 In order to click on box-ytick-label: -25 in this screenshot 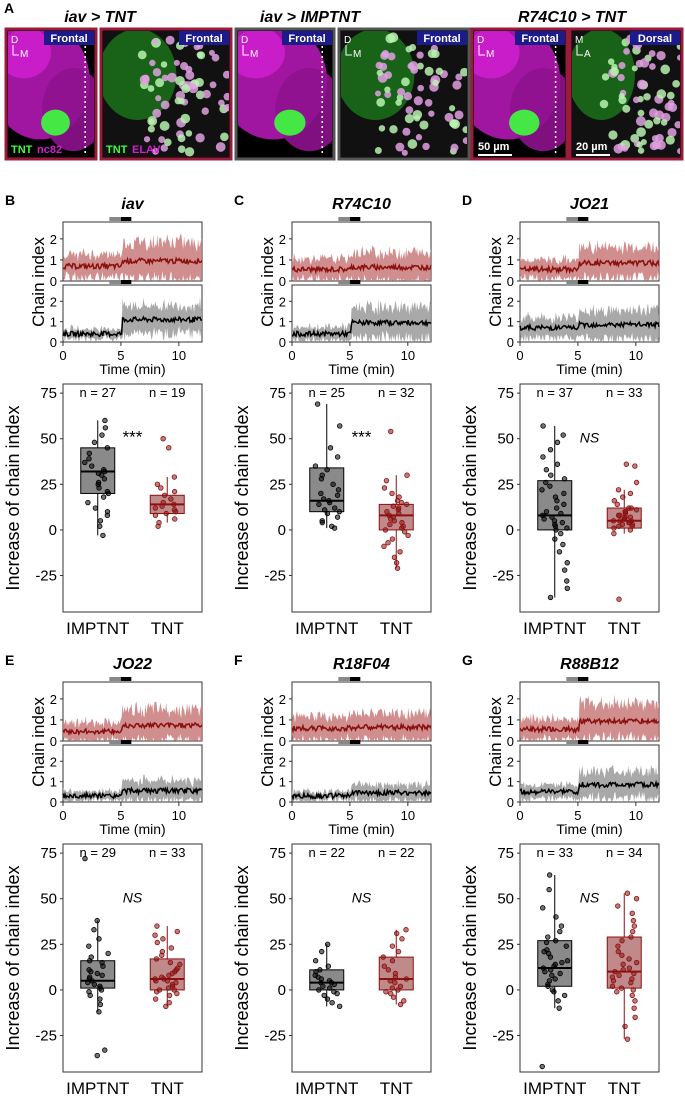, I will do `click(46, 576)`.